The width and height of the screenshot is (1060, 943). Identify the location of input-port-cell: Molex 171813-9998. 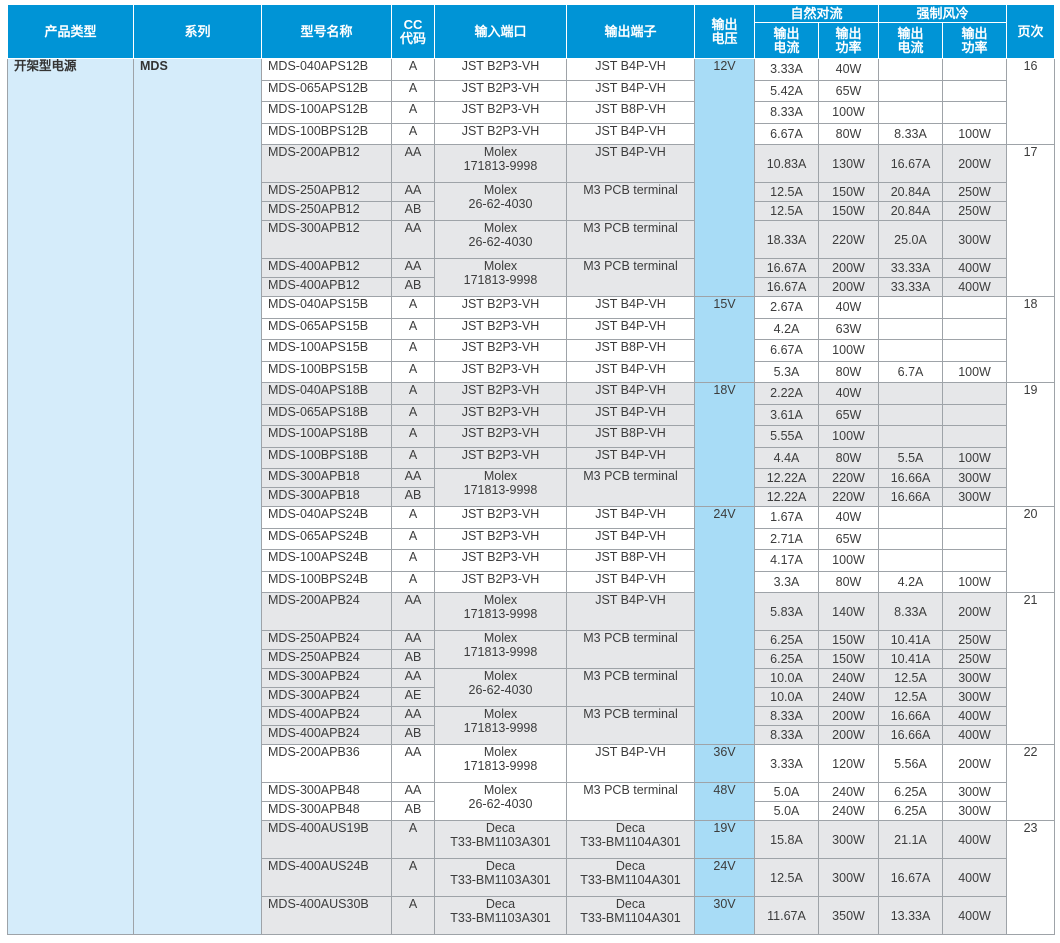
(500, 611).